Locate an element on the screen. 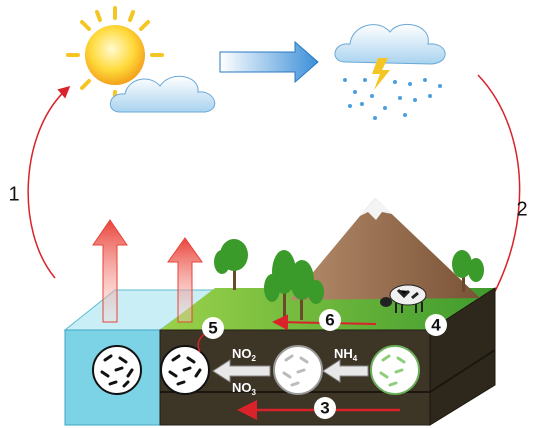 The height and width of the screenshot is (428, 536). step-label: 6 is located at coordinates (329, 319).